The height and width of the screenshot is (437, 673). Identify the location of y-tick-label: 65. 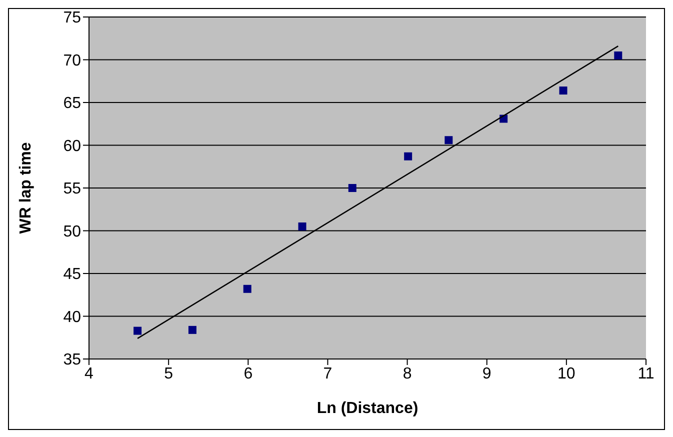
(72, 103).